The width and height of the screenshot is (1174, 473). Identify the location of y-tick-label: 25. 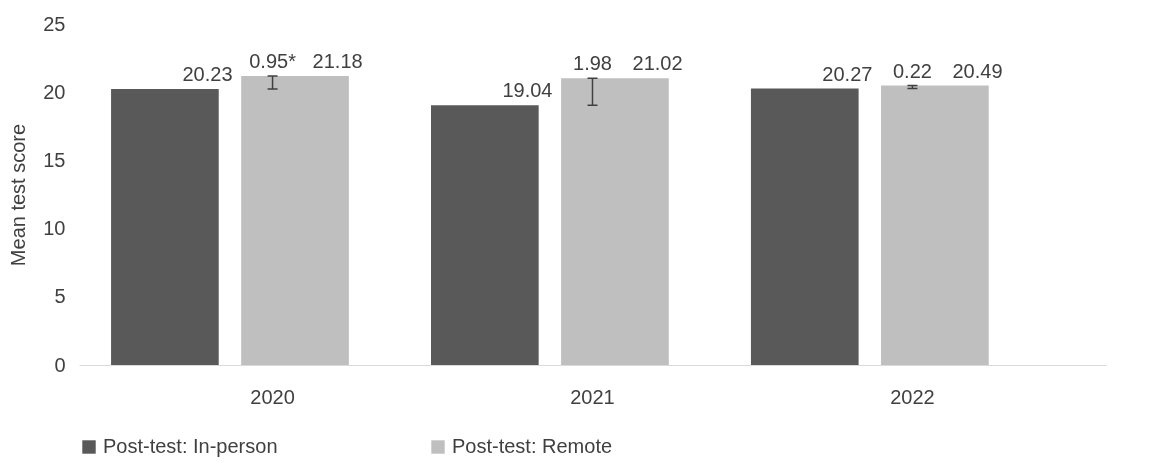
(54, 23).